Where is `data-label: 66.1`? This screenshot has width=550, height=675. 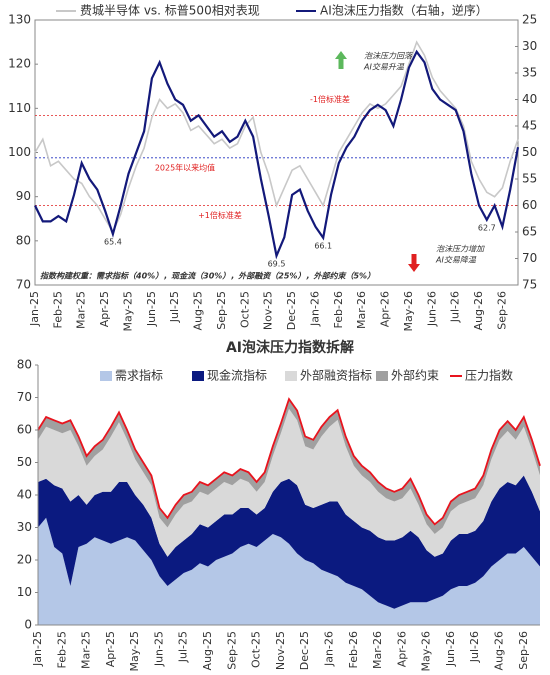
data-label: 66.1 is located at coordinates (323, 245).